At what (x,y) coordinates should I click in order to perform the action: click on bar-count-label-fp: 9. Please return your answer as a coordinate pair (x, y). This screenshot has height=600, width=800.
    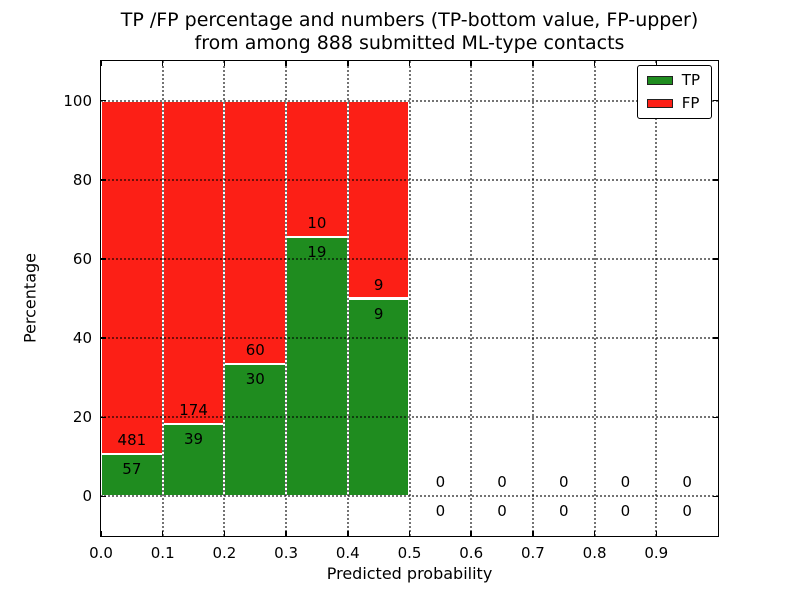
    Looking at the image, I should click on (378, 284).